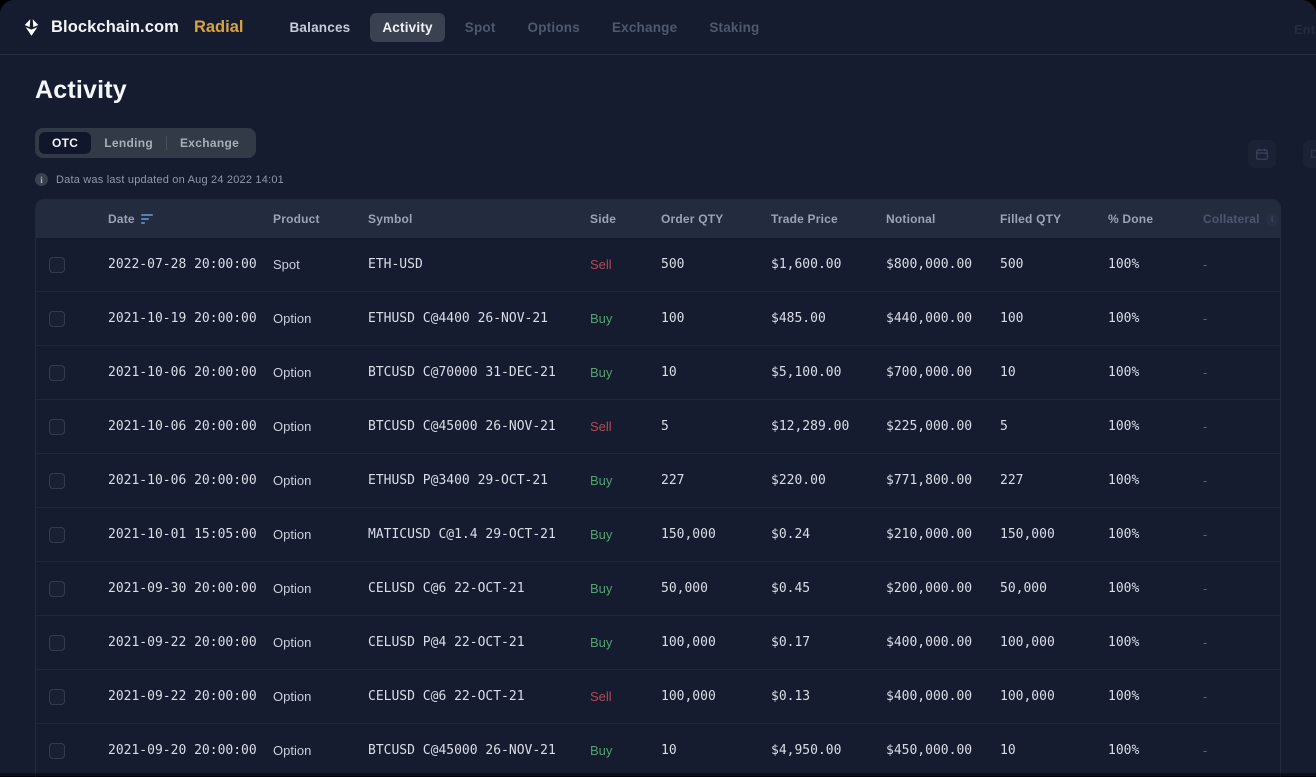 The image size is (1316, 777). What do you see at coordinates (320, 27) in the screenshot?
I see `nav-item-balances: Balances` at bounding box center [320, 27].